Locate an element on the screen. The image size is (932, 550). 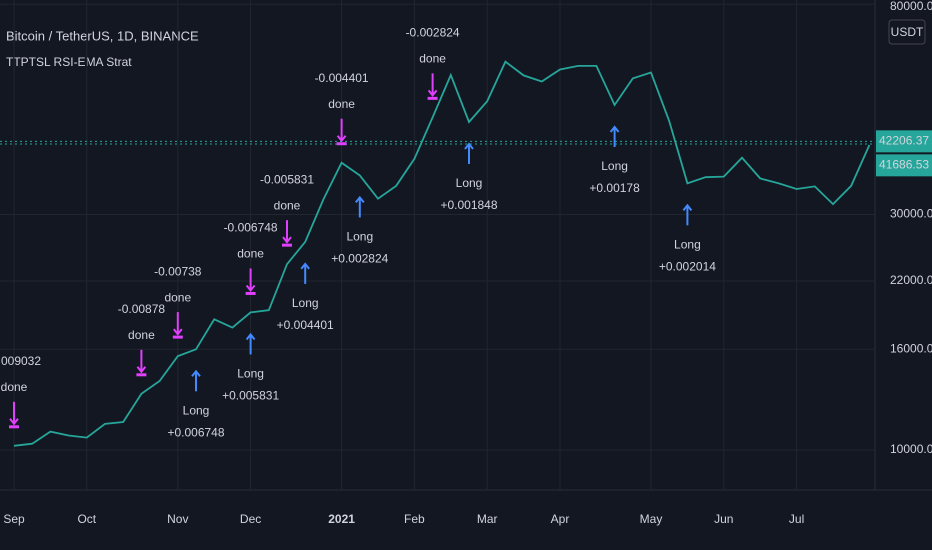
exit-text: -0.004401 is located at coordinates (342, 78).